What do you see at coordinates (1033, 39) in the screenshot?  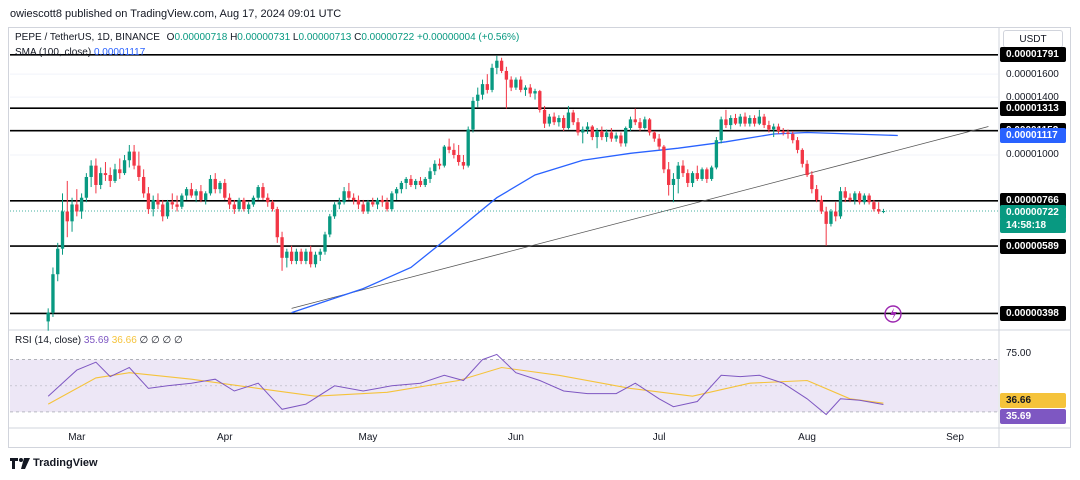 I see `currency-button: USDT` at bounding box center [1033, 39].